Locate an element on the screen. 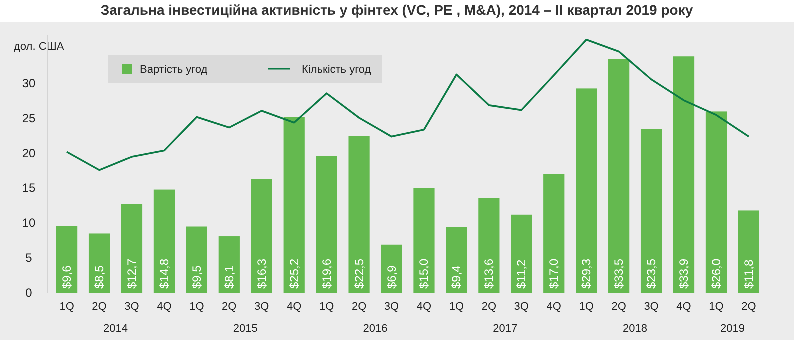 Image resolution: width=794 pixels, height=340 pixels. data-label: $23,5 is located at coordinates (651, 273).